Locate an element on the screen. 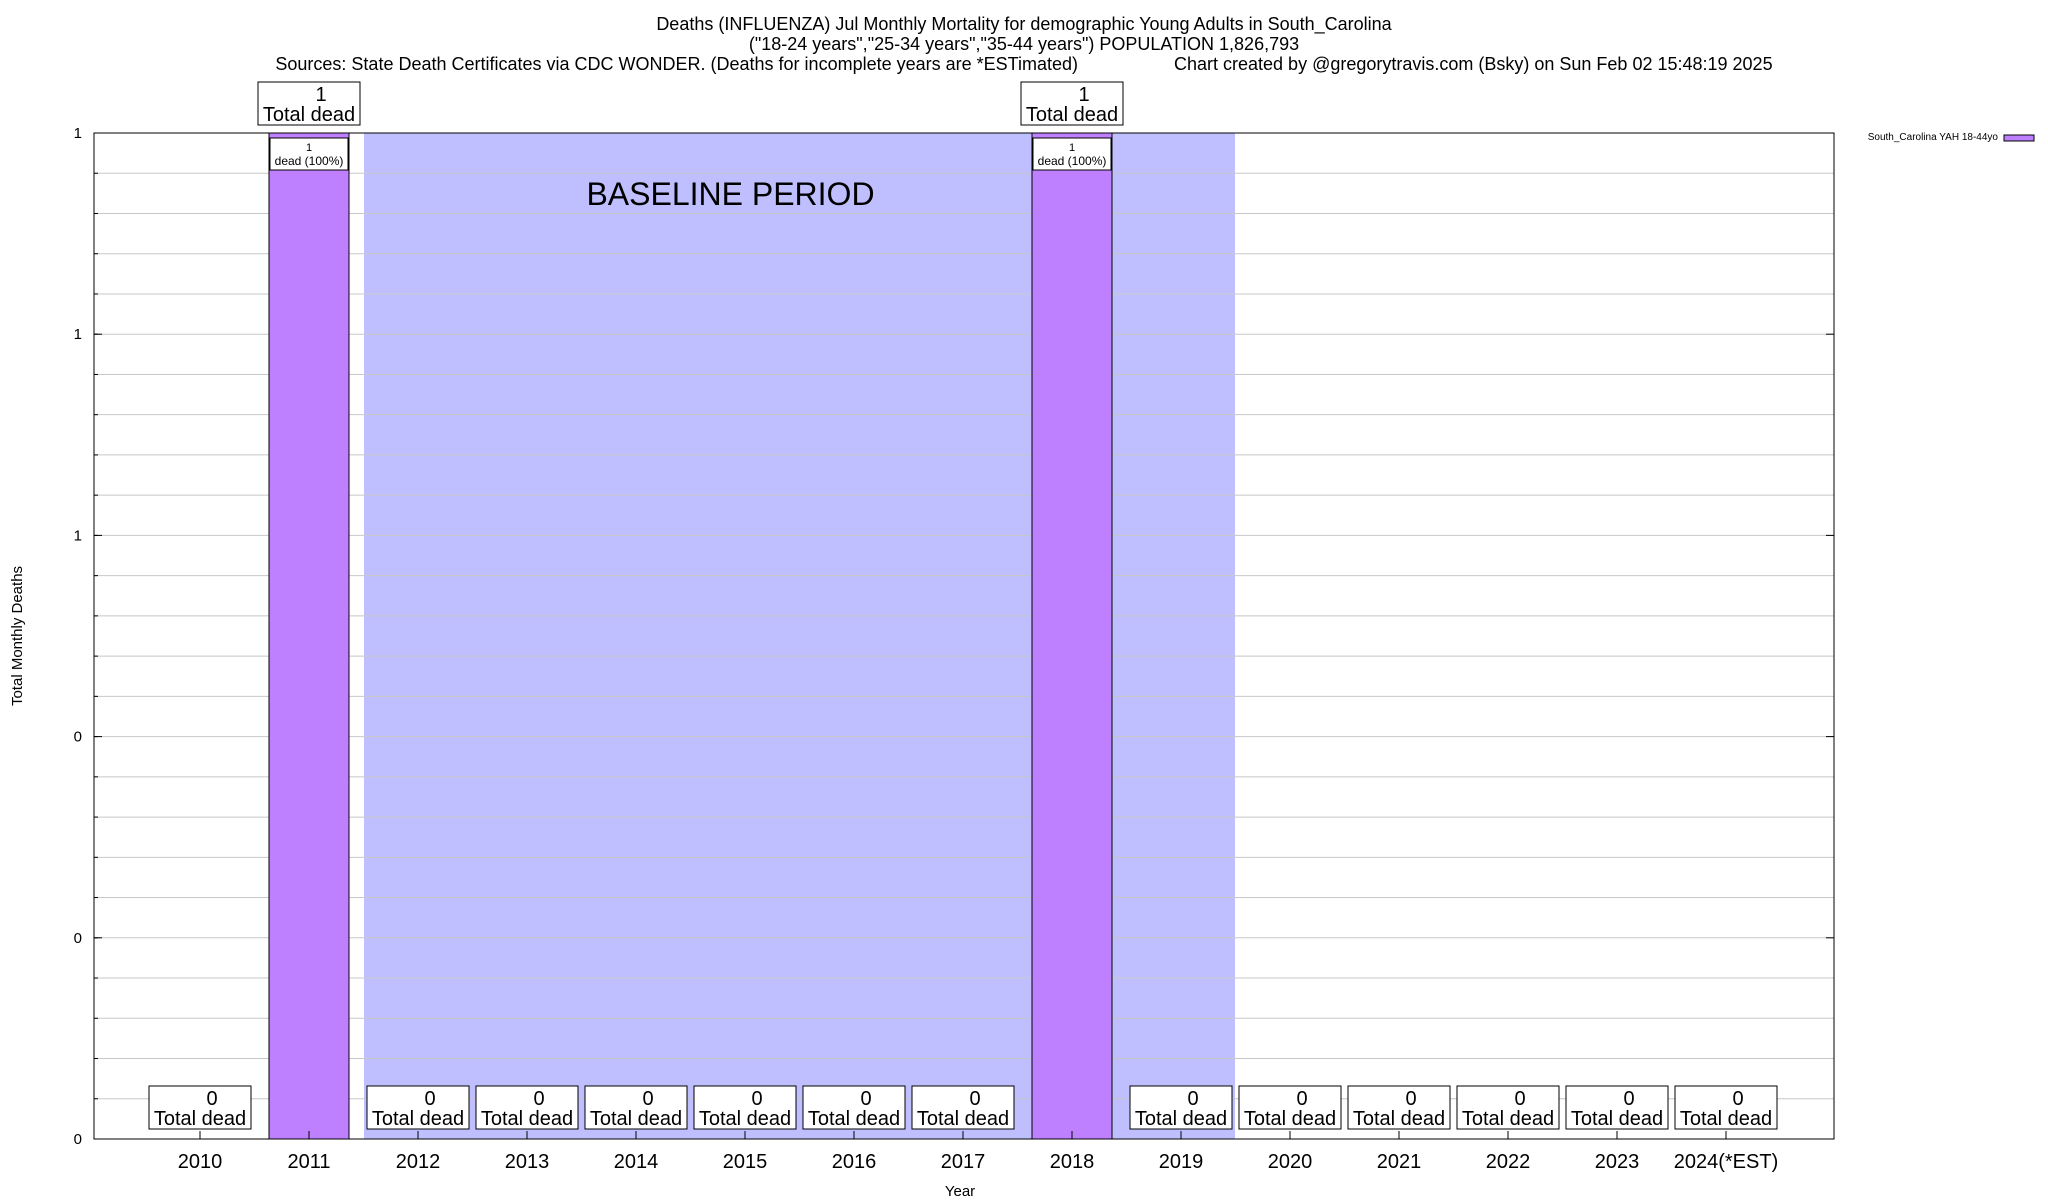 The height and width of the screenshot is (1200, 2048). x-tick-label: 2010 is located at coordinates (200, 1162).